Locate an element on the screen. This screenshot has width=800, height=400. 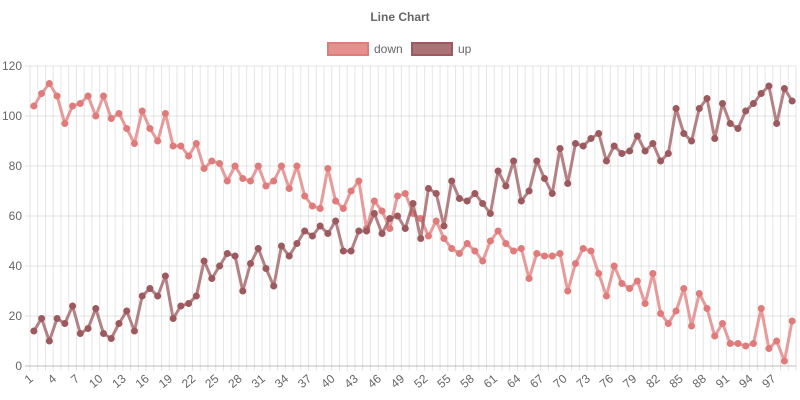
x-tick-label: 19 is located at coordinates (165, 381).